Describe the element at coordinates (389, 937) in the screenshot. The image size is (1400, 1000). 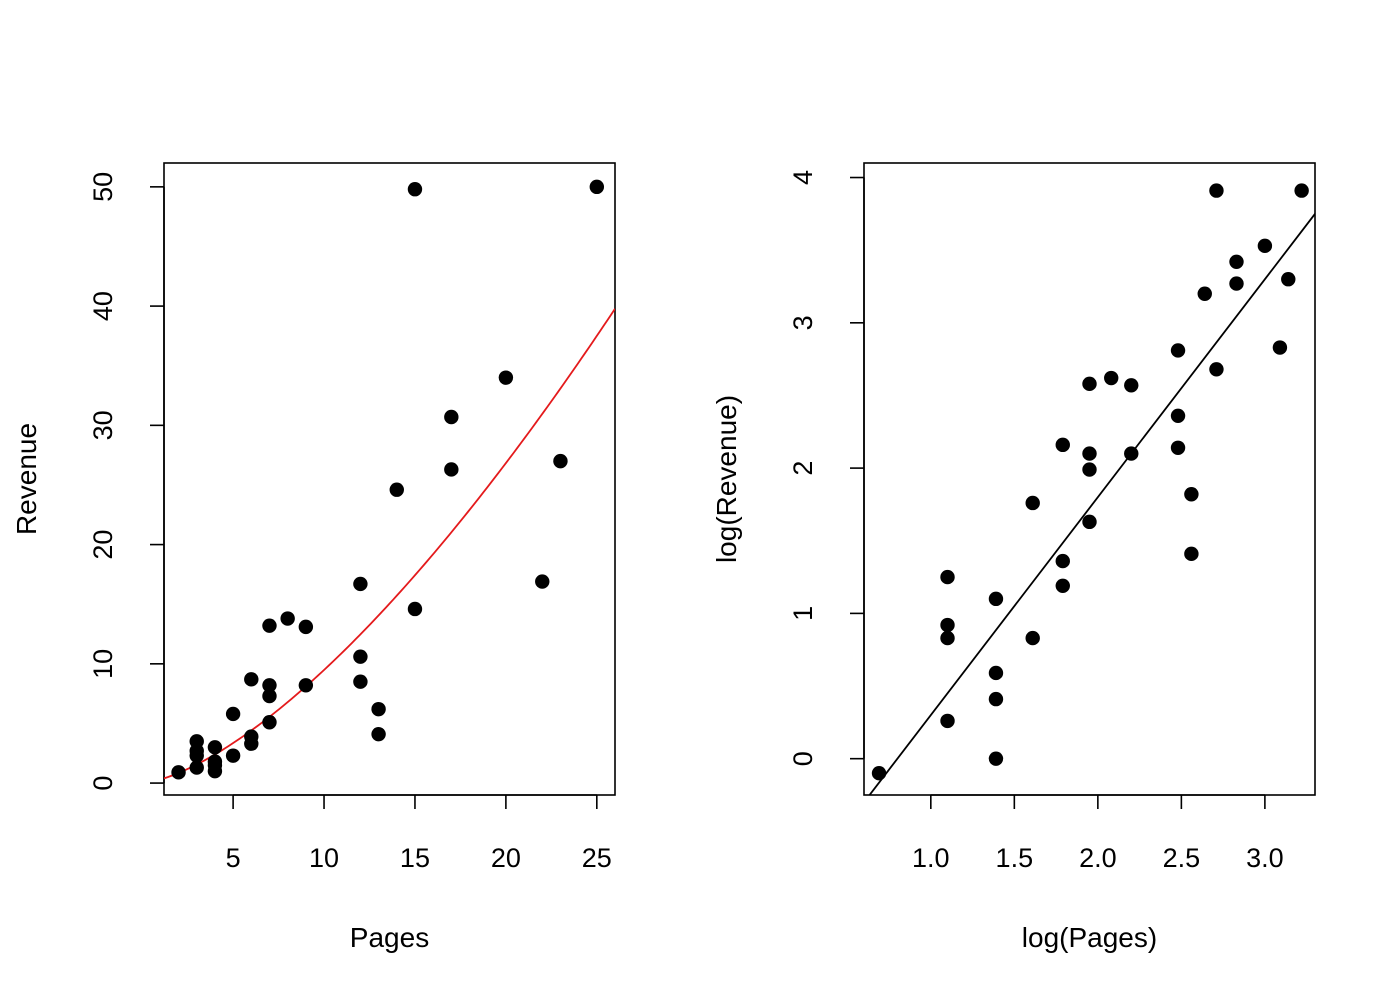
I see `left-x-axis-label: Pages` at that location.